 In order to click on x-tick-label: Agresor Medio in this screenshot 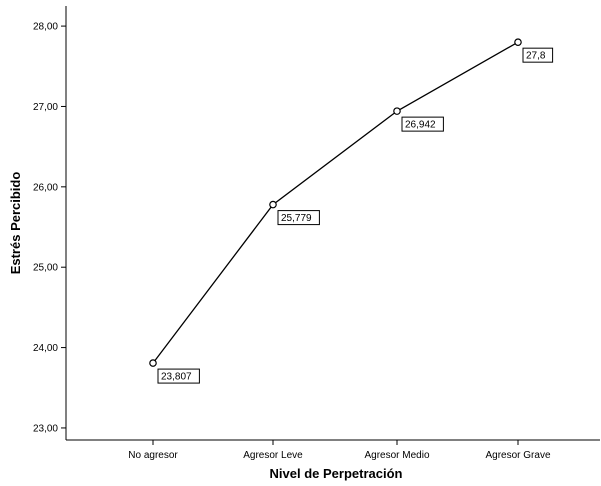, I will do `click(396, 455)`.